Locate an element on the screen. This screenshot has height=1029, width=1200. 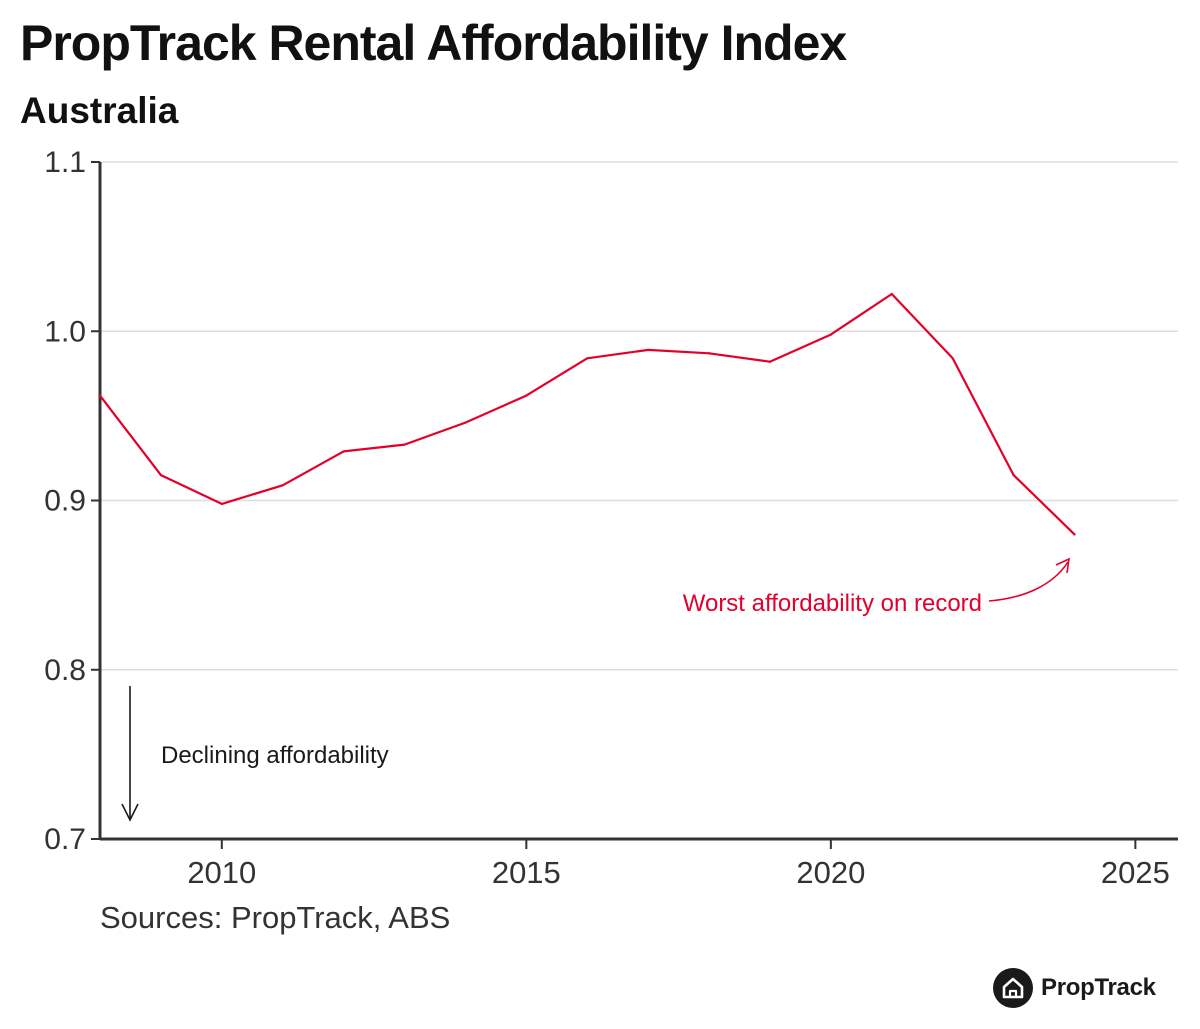
x-tick-label: 2025 is located at coordinates (1135, 872).